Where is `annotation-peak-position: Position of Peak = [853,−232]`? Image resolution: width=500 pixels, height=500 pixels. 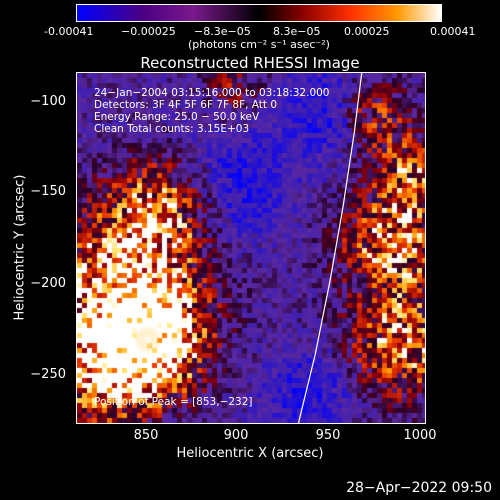
annotation-peak-position: Position of Peak = [853,−232] is located at coordinates (173, 402).